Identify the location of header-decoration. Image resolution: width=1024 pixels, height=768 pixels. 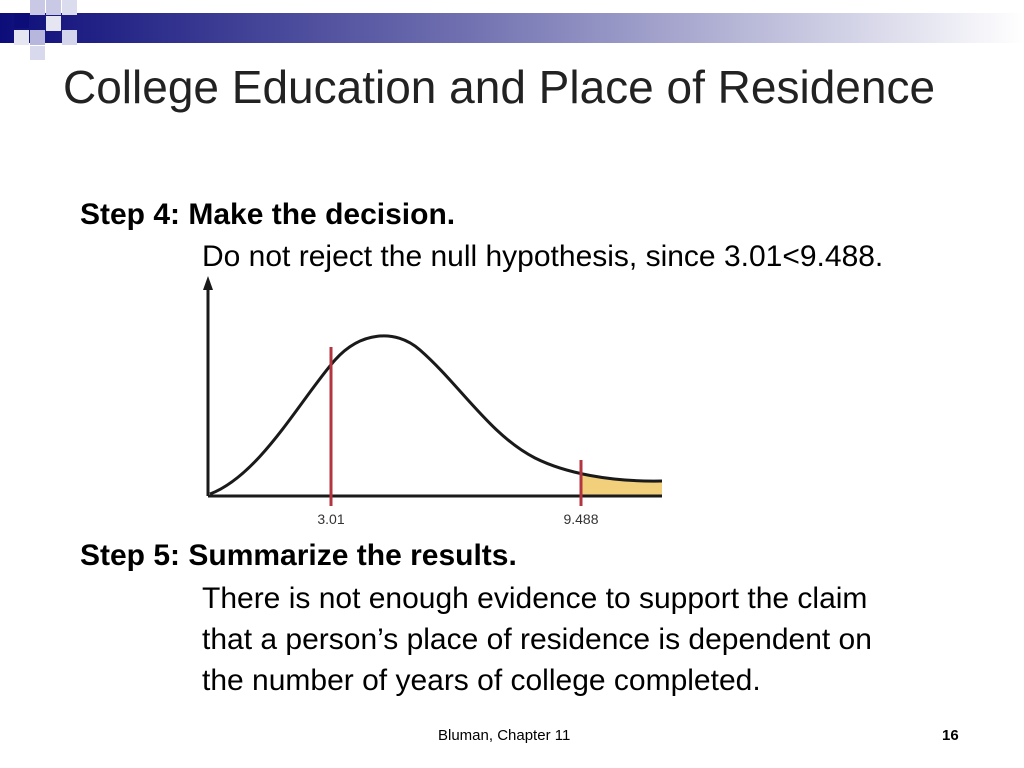
(512, 30).